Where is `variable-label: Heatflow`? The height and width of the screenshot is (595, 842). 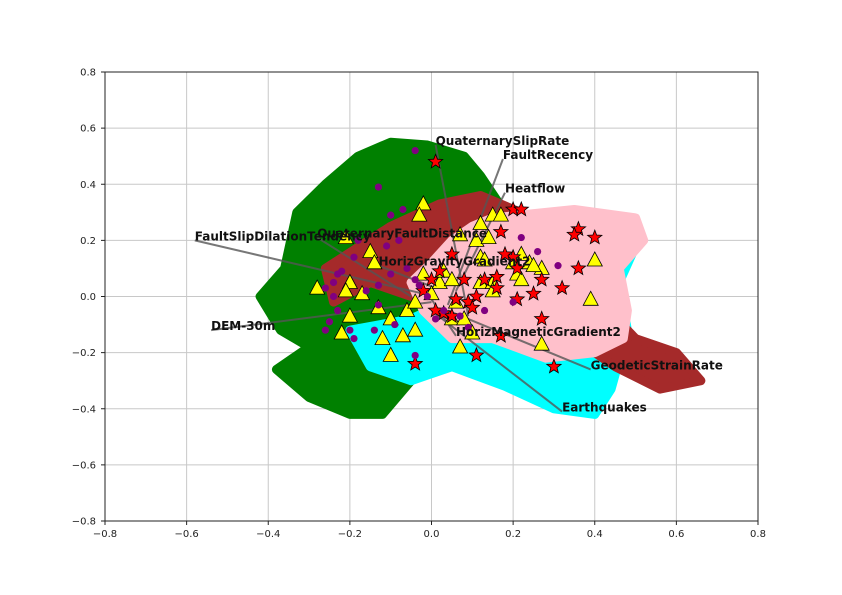 variable-label: Heatflow is located at coordinates (535, 189).